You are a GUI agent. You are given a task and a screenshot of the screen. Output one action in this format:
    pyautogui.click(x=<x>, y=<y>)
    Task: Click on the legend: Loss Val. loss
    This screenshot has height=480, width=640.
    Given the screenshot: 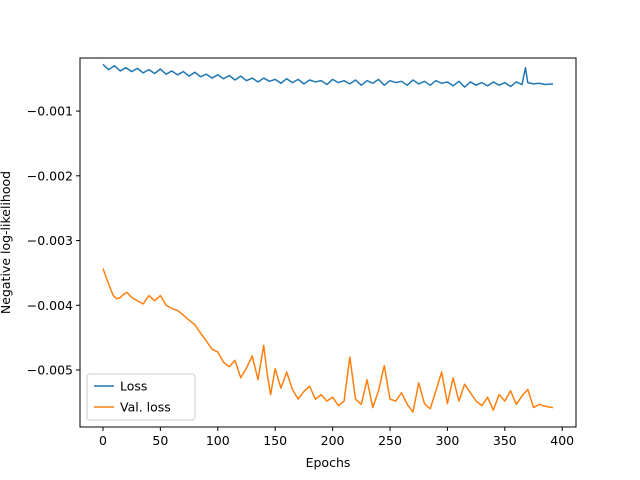 What is the action you would take?
    pyautogui.click(x=141, y=397)
    